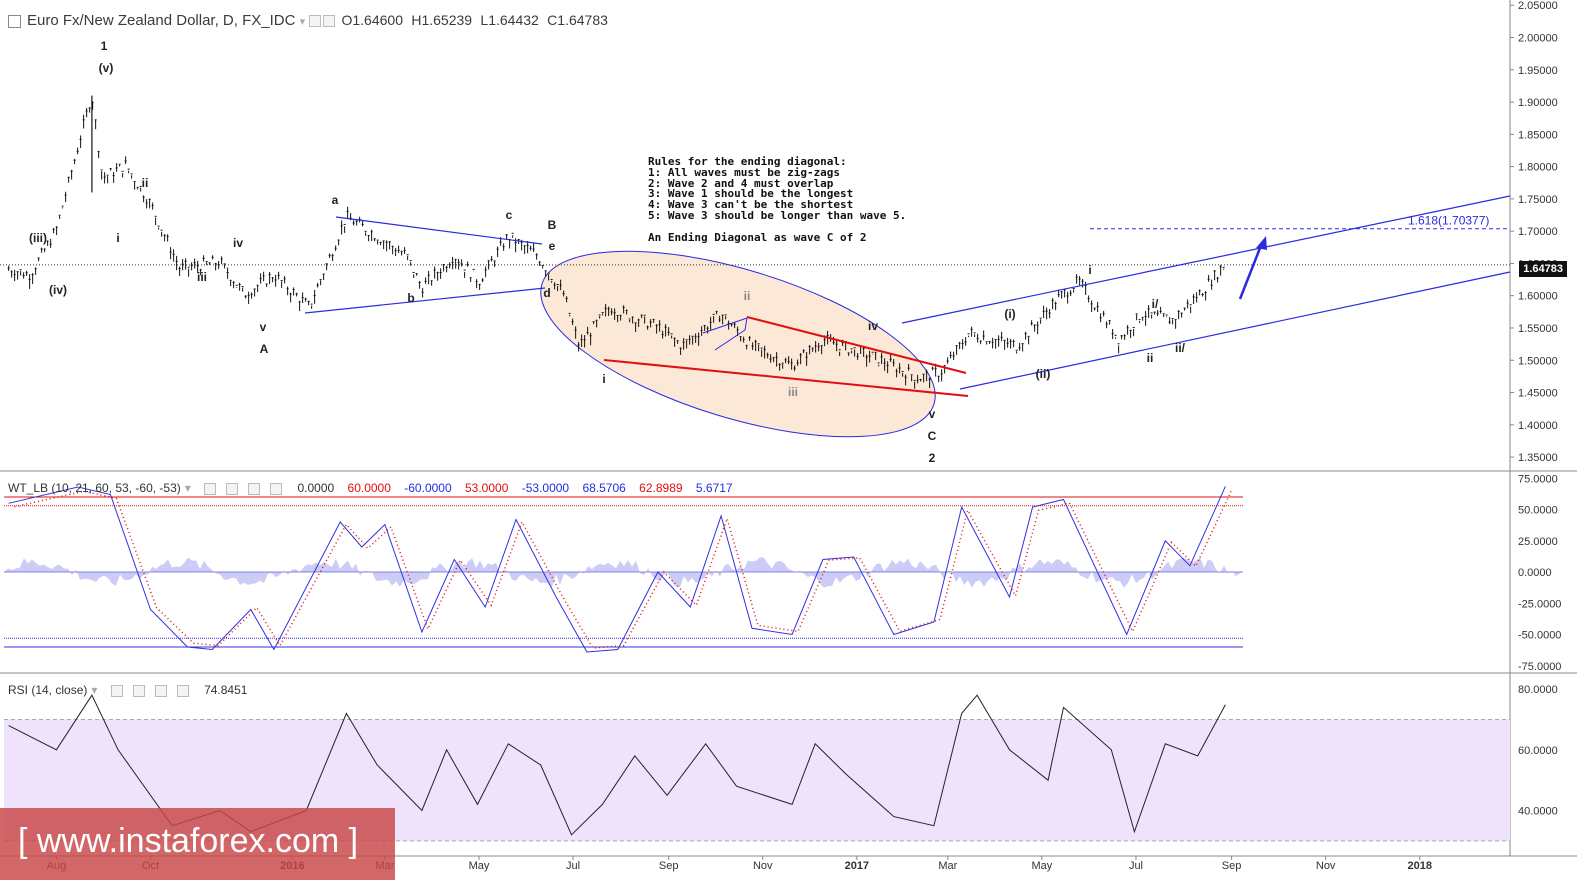 This screenshot has height=880, width=1577. What do you see at coordinates (425, 300) in the screenshot?
I see `triangle-lower-line` at bounding box center [425, 300].